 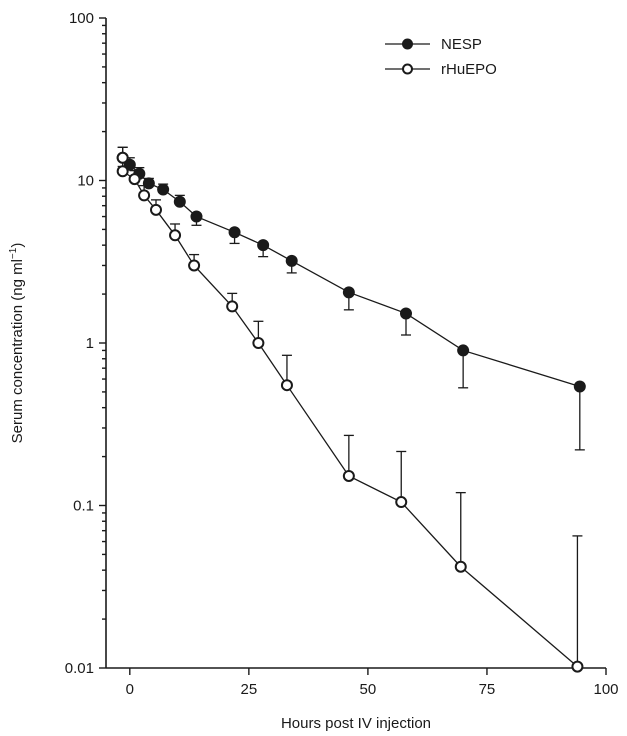 I want to click on y-axis-label-close: ), so click(x=17, y=245).